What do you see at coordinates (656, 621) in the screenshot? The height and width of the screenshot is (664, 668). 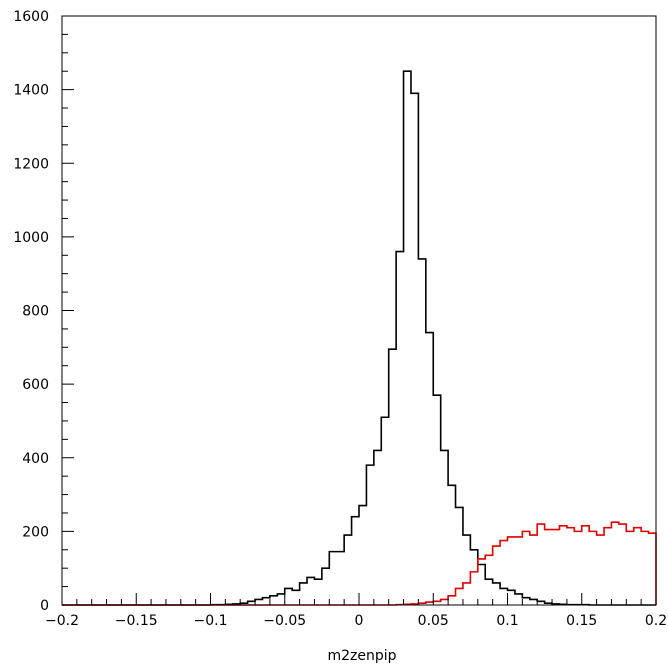 I see `x-tick-label: 0.2` at bounding box center [656, 621].